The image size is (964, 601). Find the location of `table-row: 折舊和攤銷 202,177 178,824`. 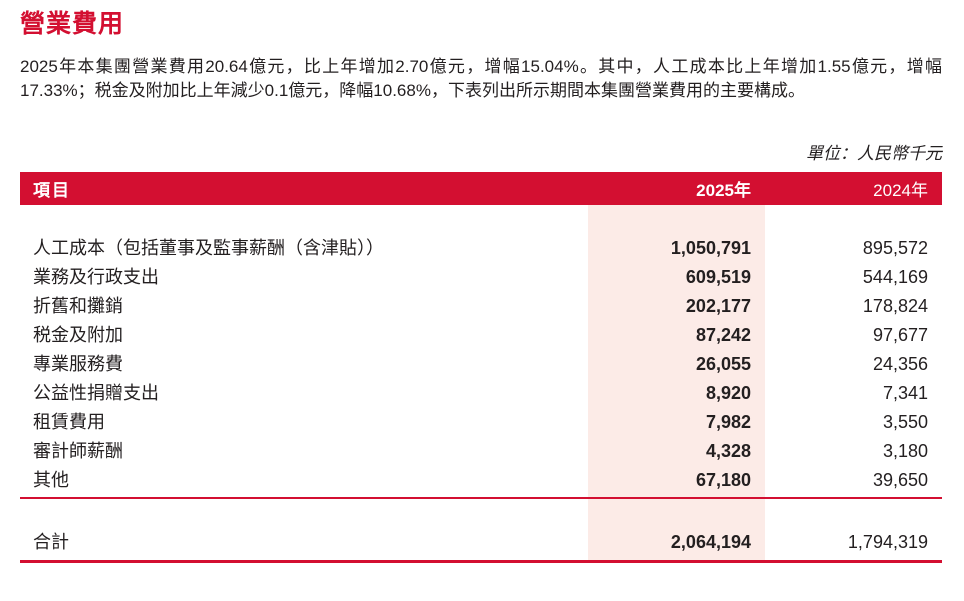

table-row: 折舊和攤銷 202,177 178,824 is located at coordinates (481, 306).